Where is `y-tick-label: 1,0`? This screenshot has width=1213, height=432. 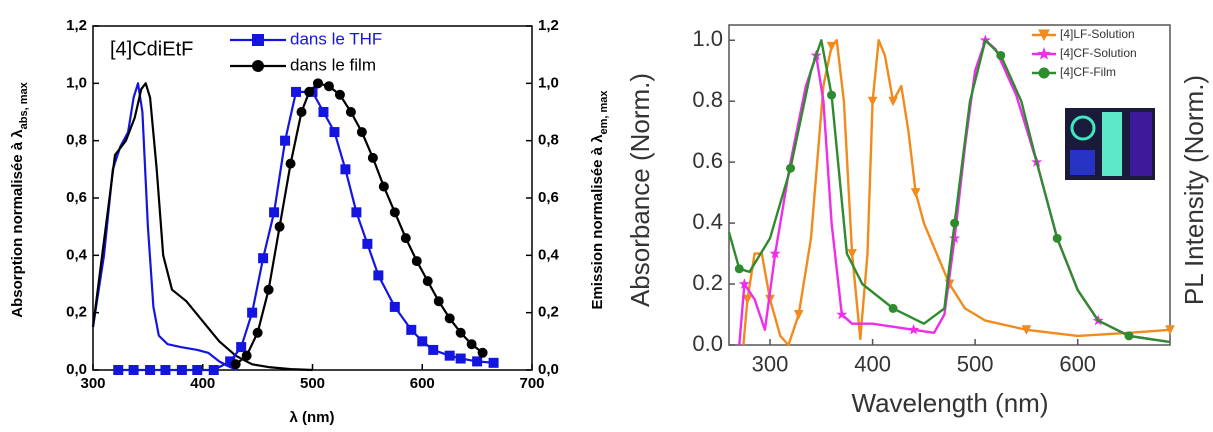 y-tick-label: 1,0 is located at coordinates (76, 82).